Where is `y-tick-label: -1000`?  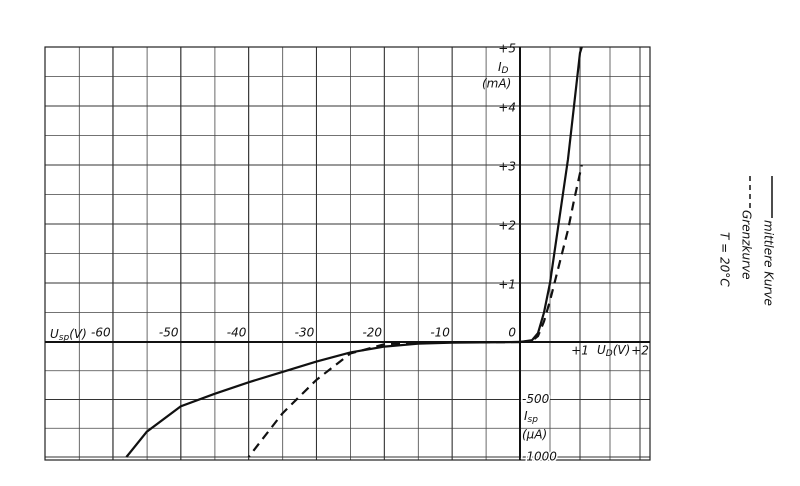
y-tick-label: -1000 is located at coordinates (539, 457).